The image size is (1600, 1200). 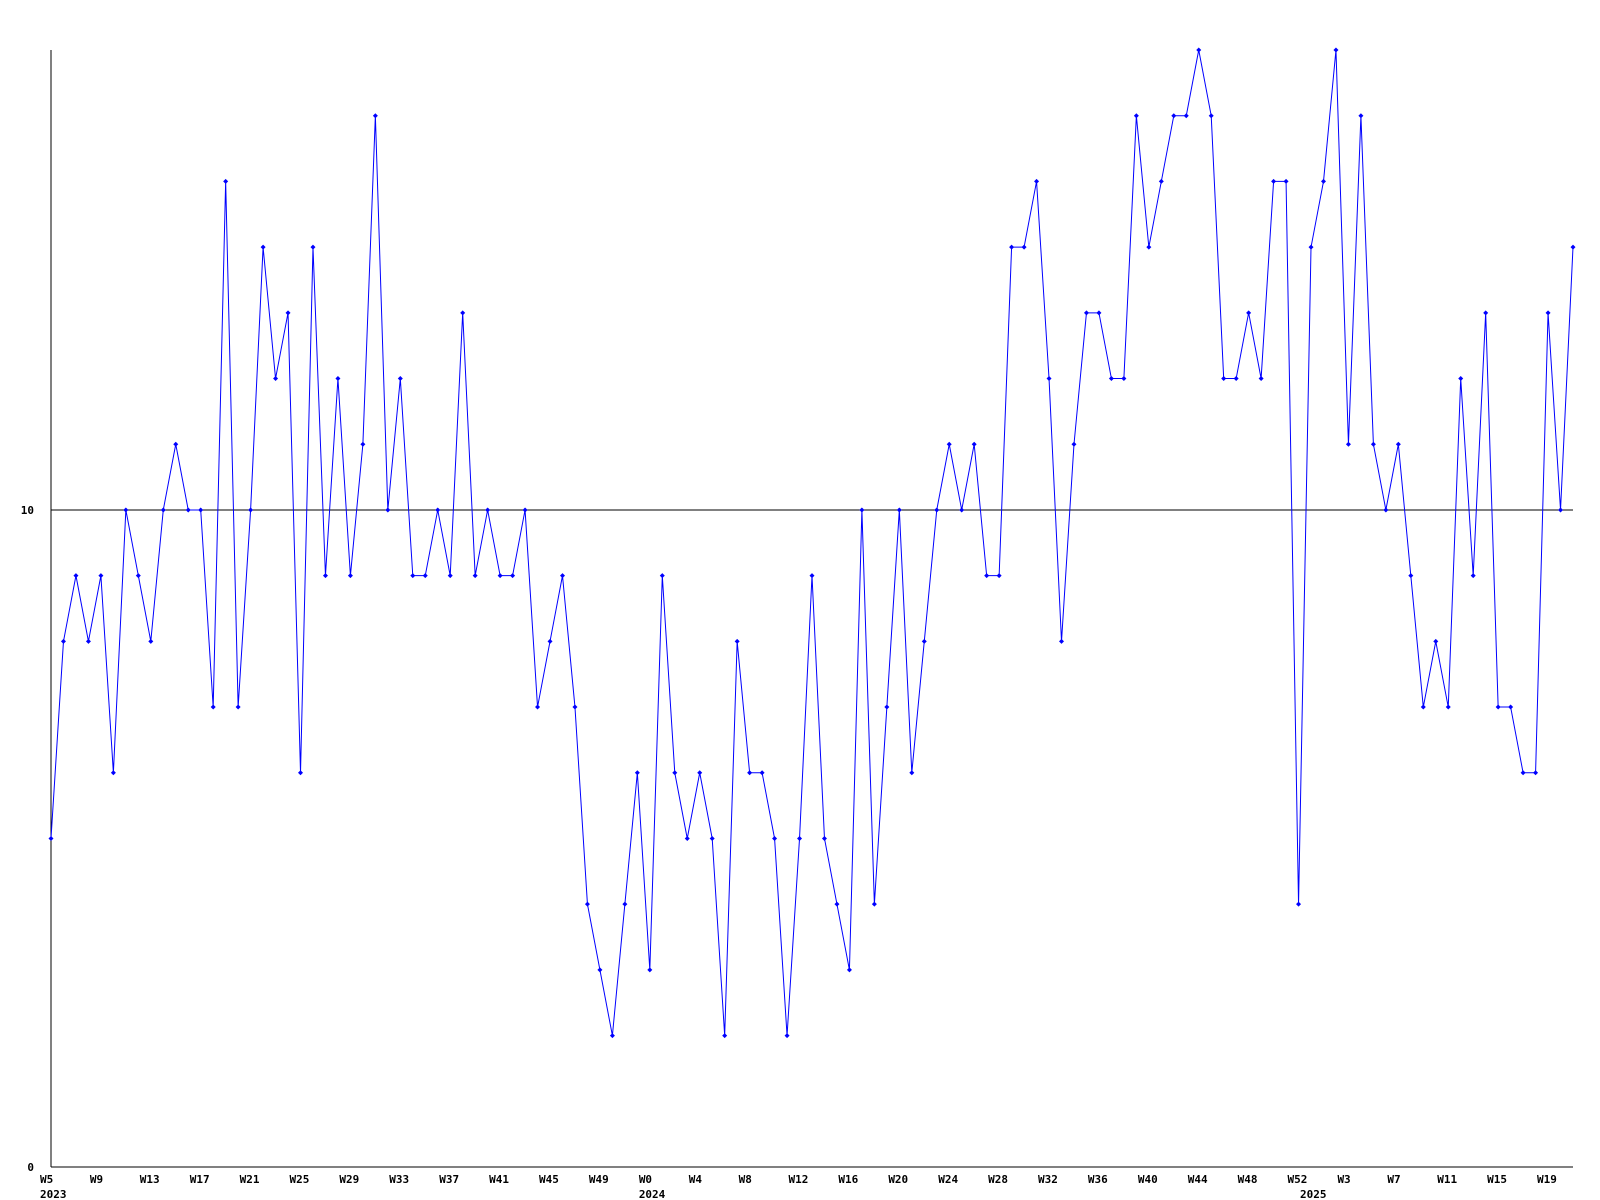 I want to click on x-tick-label: W5, so click(x=46, y=1179).